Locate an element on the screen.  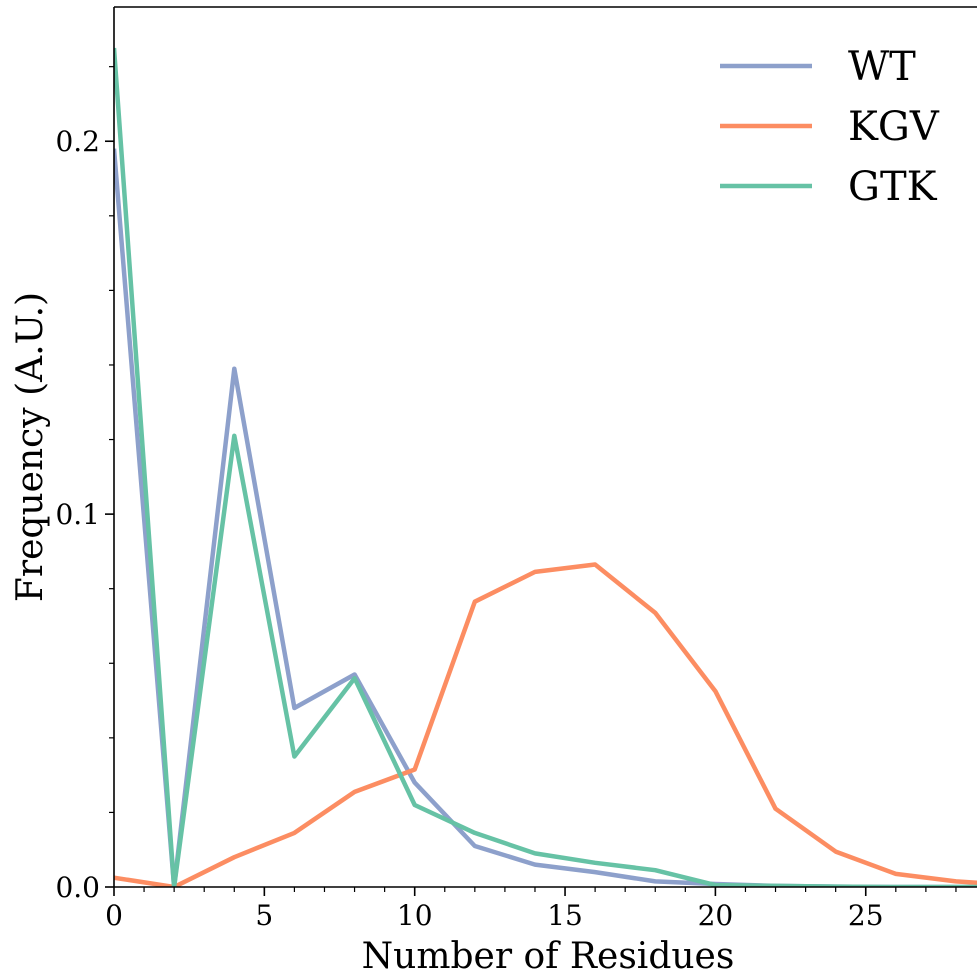
x-tick-label: 5 is located at coordinates (264, 915).